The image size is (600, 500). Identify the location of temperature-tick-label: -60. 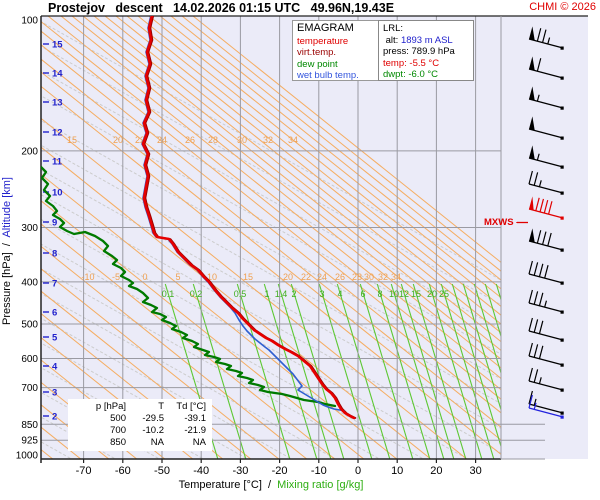
(123, 471).